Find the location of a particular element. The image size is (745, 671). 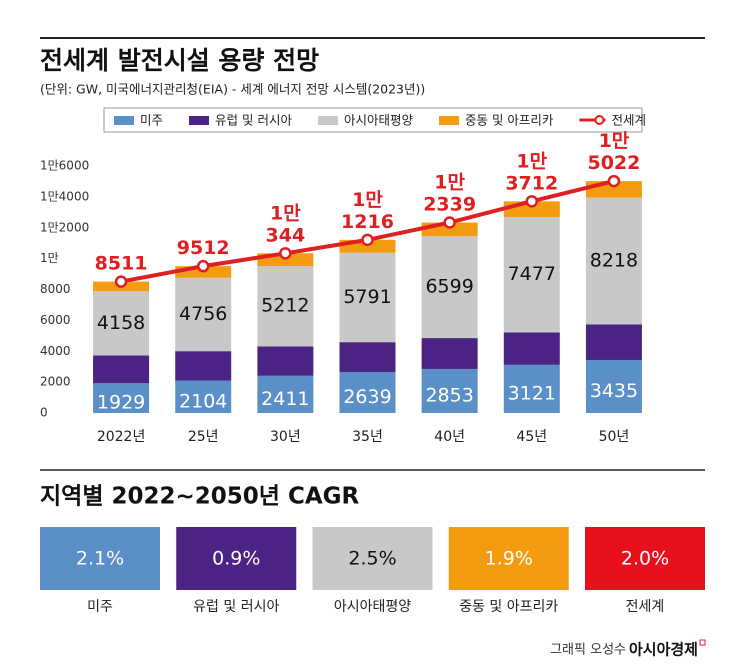

value-label: 5791 is located at coordinates (367, 297).